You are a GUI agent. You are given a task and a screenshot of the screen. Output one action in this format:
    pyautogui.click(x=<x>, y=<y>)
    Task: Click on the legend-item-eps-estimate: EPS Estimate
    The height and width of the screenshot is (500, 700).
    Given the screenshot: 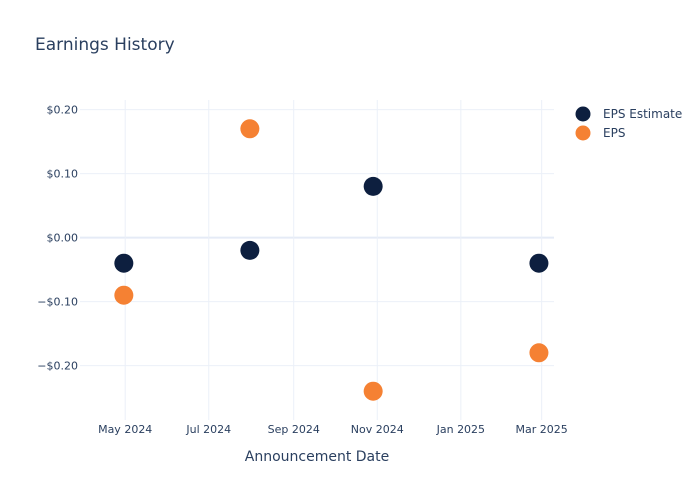 What is the action you would take?
    pyautogui.click(x=629, y=114)
    